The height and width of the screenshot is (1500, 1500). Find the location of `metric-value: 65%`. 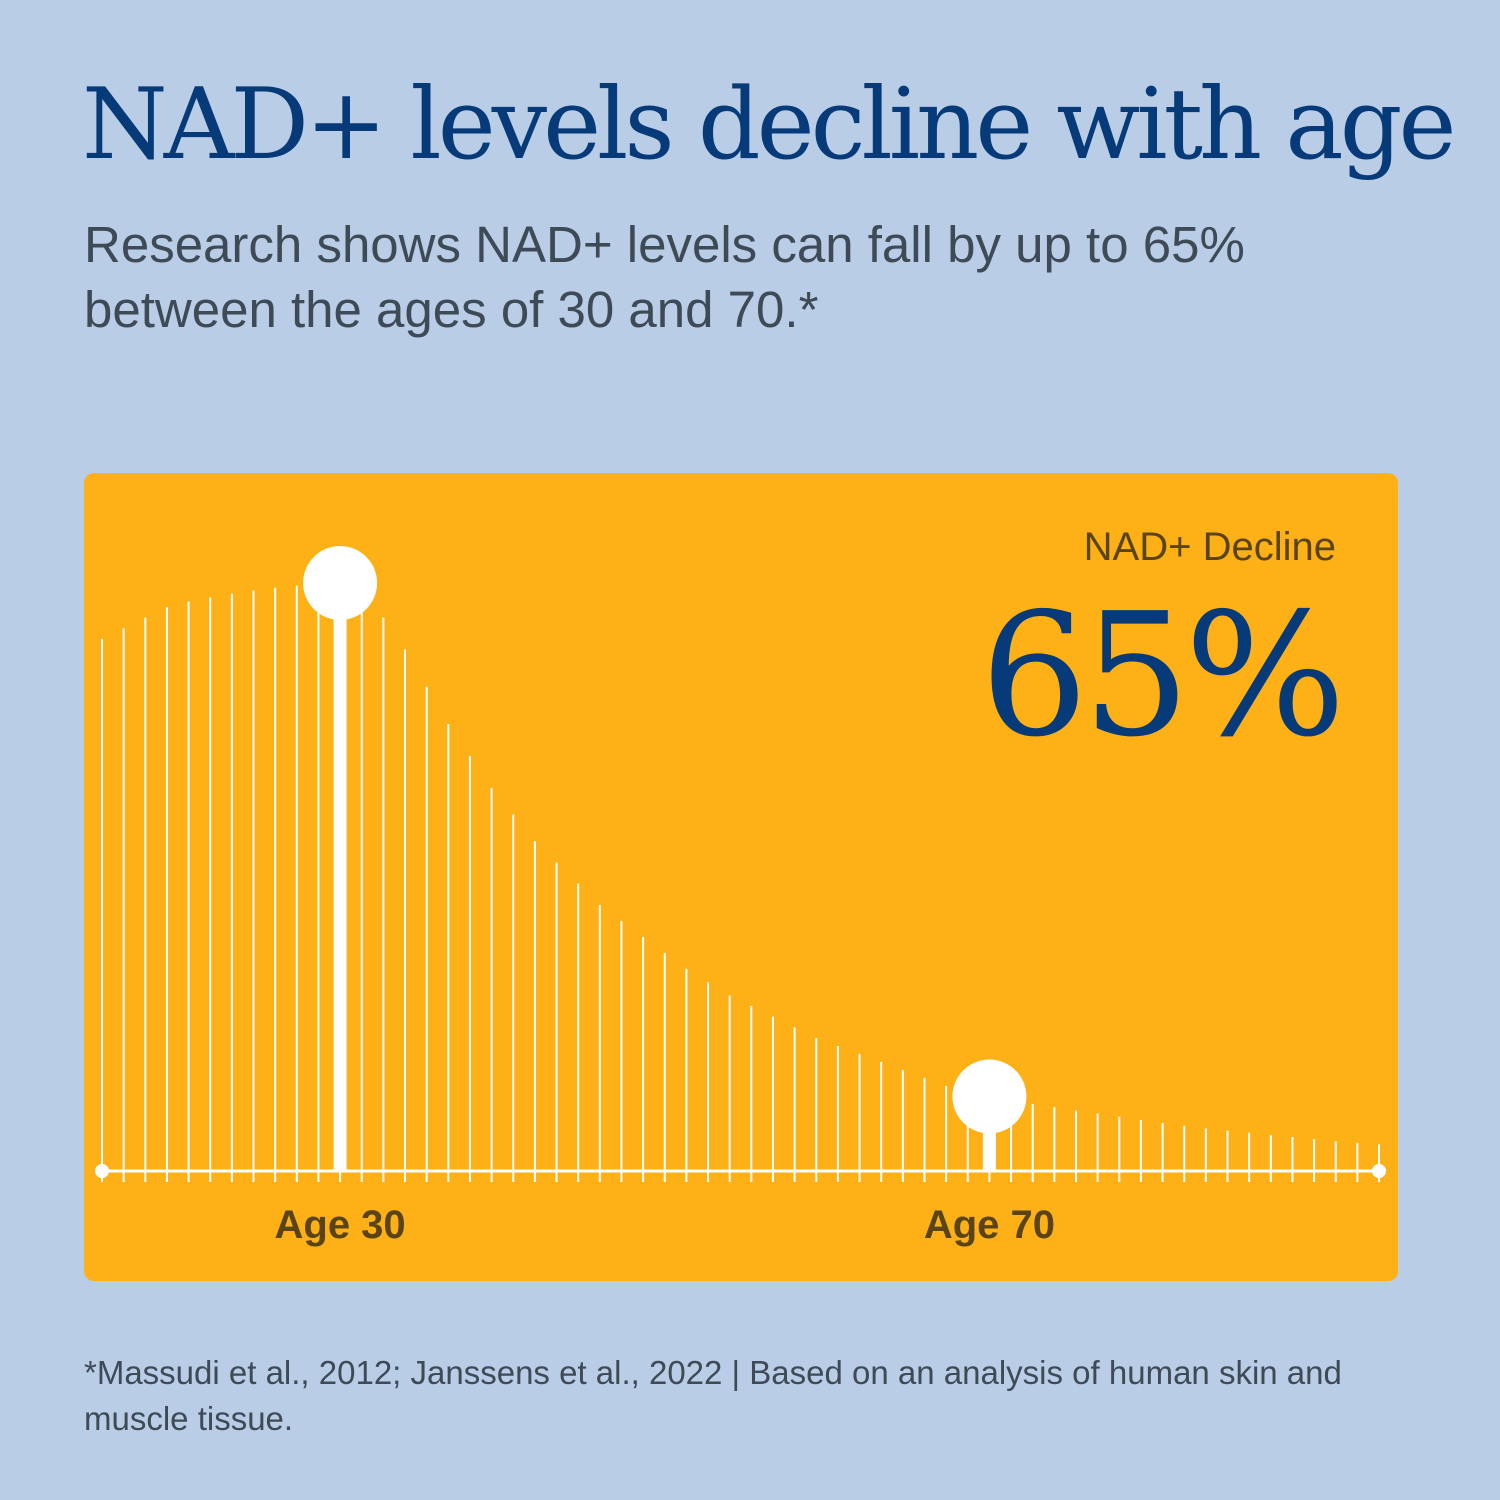

metric-value: 65% is located at coordinates (1163, 676).